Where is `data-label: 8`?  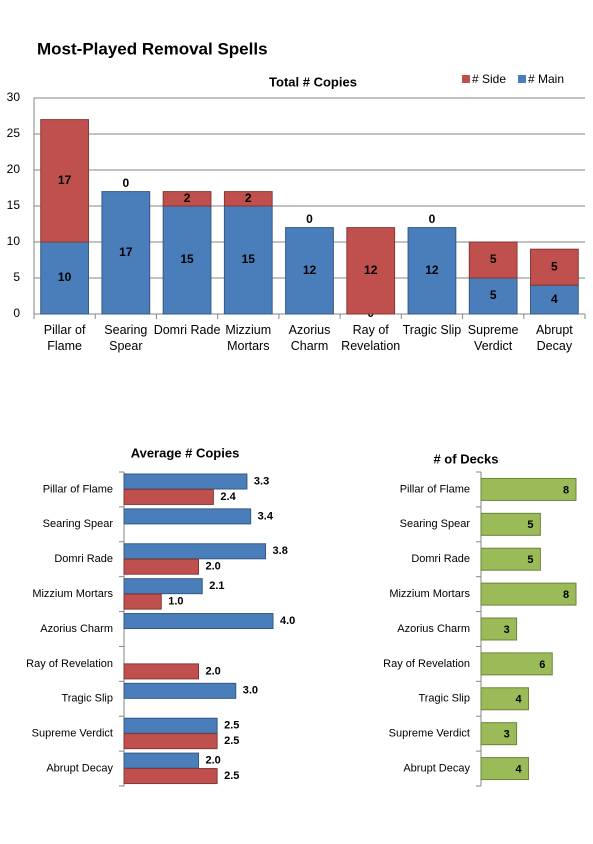 data-label: 8 is located at coordinates (566, 490).